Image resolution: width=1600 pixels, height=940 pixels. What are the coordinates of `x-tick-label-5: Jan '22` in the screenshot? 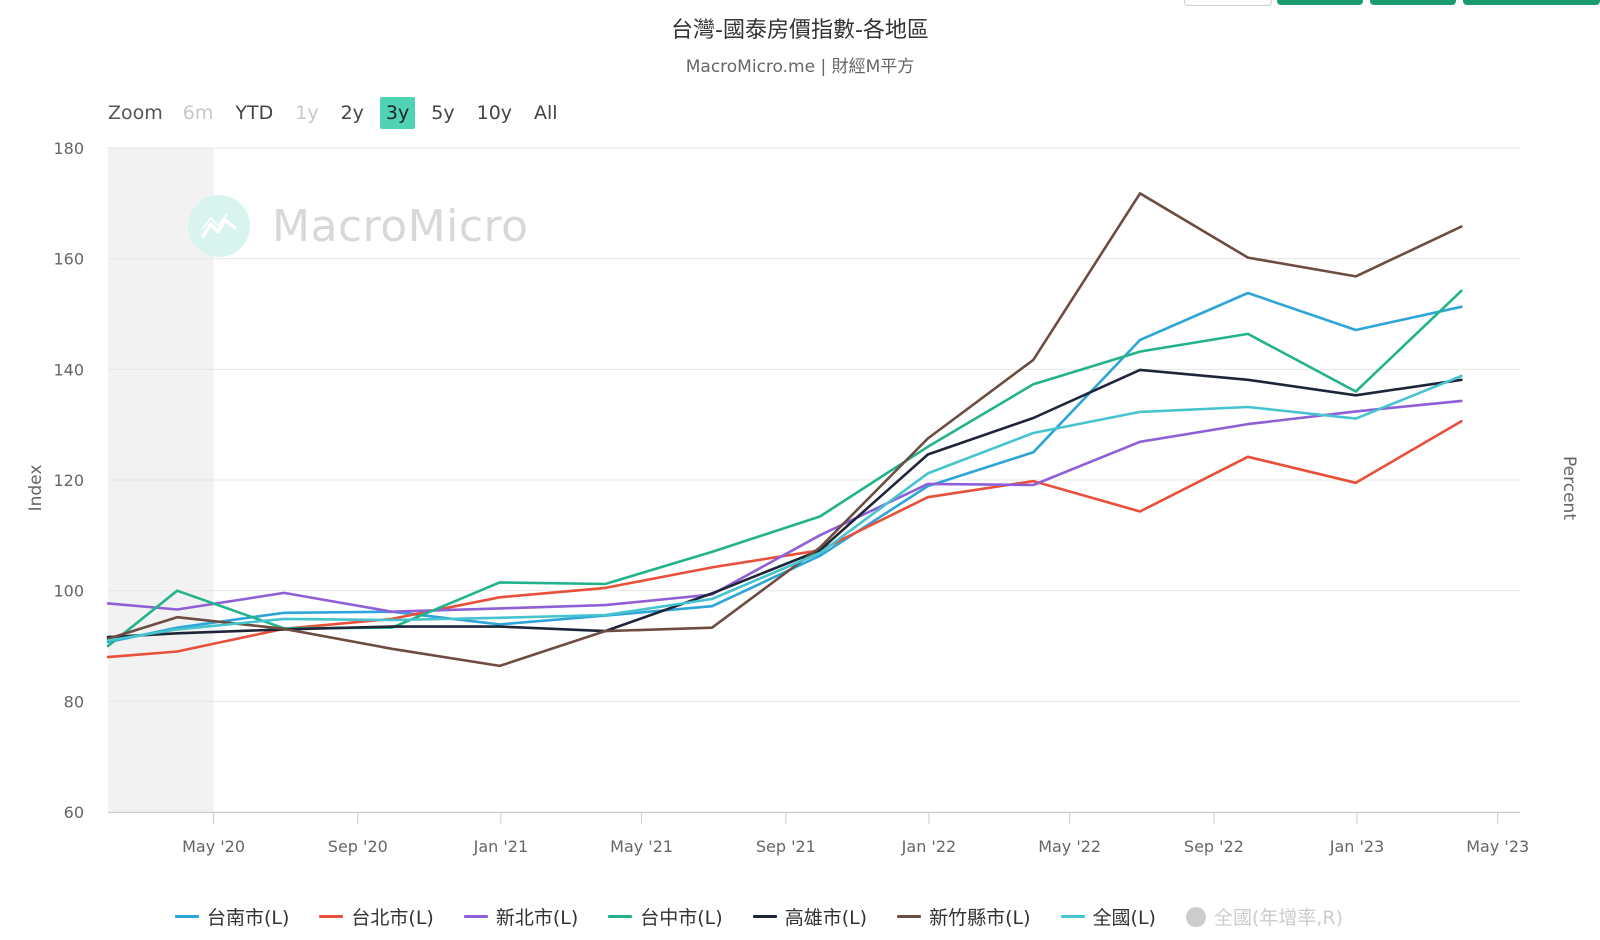 It's located at (929, 846).